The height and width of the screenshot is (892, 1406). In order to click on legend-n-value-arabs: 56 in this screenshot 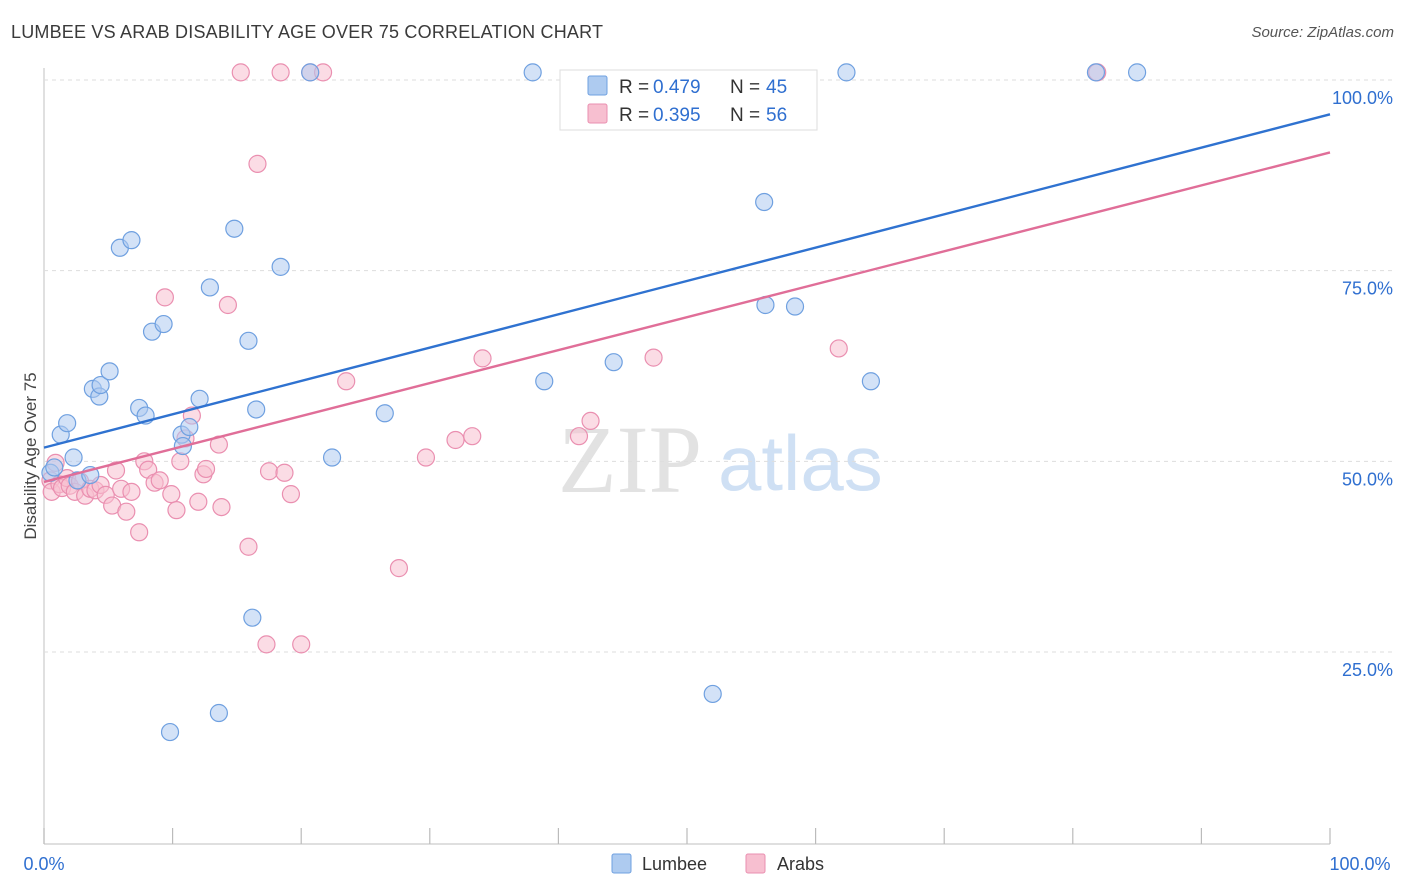, I will do `click(776, 115)`.